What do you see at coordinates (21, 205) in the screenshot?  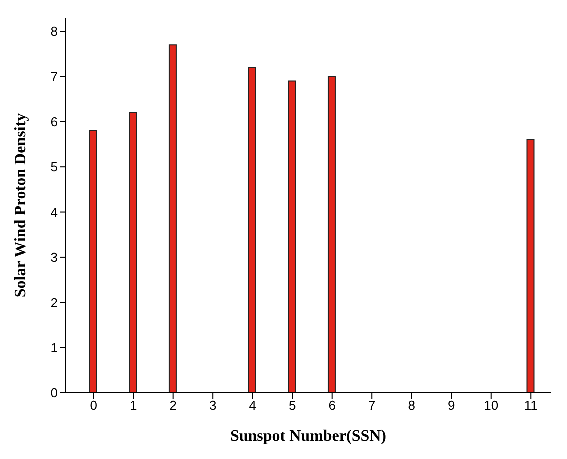 I see `y-axis-title: Solar Wind Proton Density` at bounding box center [21, 205].